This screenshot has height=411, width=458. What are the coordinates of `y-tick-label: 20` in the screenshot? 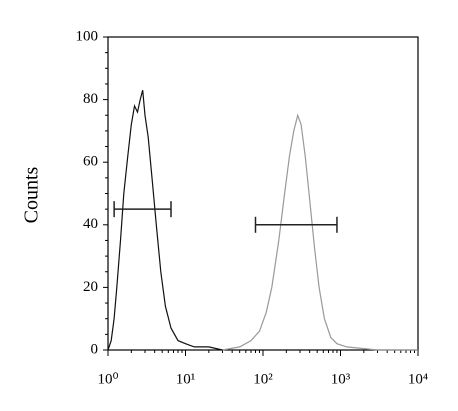 It's located at (90, 287).